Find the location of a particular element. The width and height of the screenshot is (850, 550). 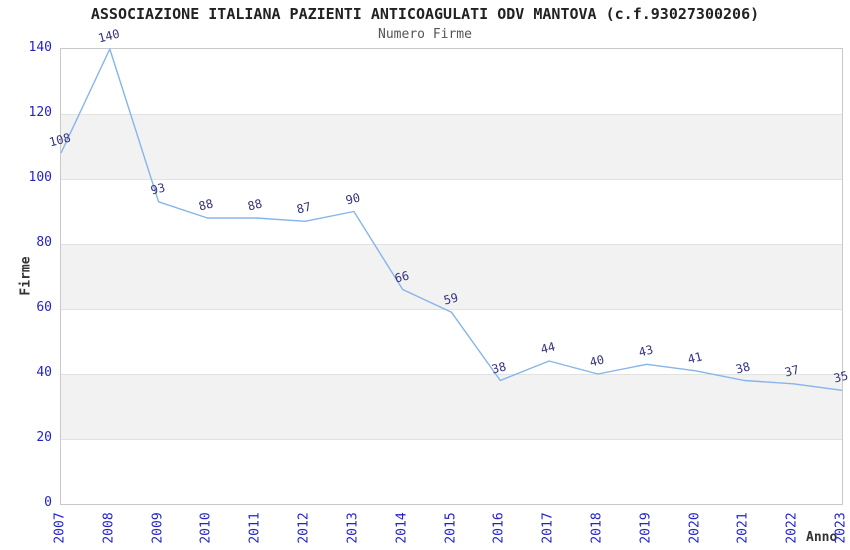

x-tick-label: 2009 is located at coordinates (158, 528).